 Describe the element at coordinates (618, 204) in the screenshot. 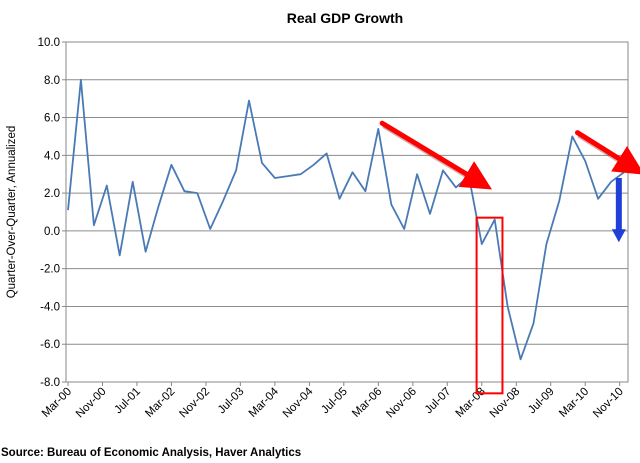

I see `blue-arrow-shaft` at that location.